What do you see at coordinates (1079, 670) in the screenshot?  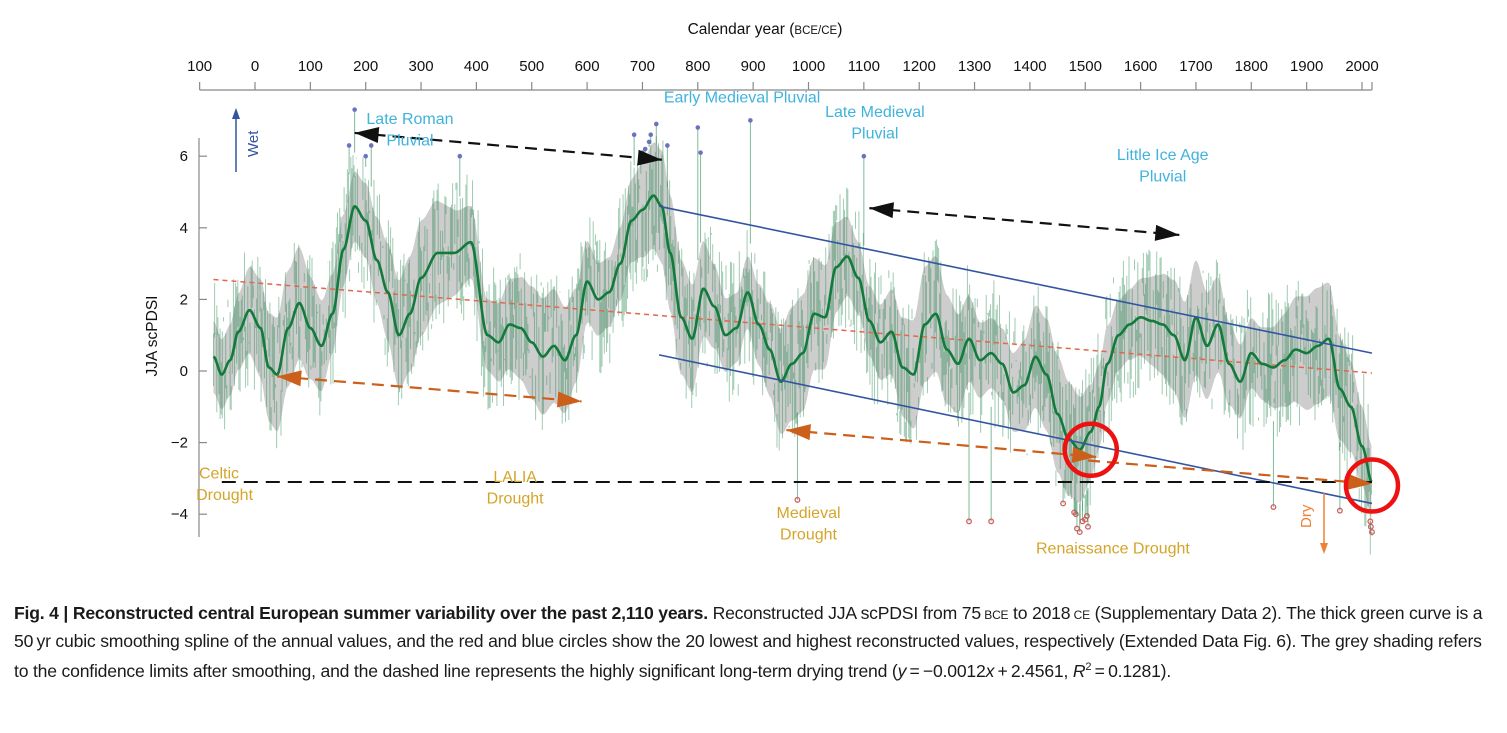 I see `caption-eq-r: R` at bounding box center [1079, 670].